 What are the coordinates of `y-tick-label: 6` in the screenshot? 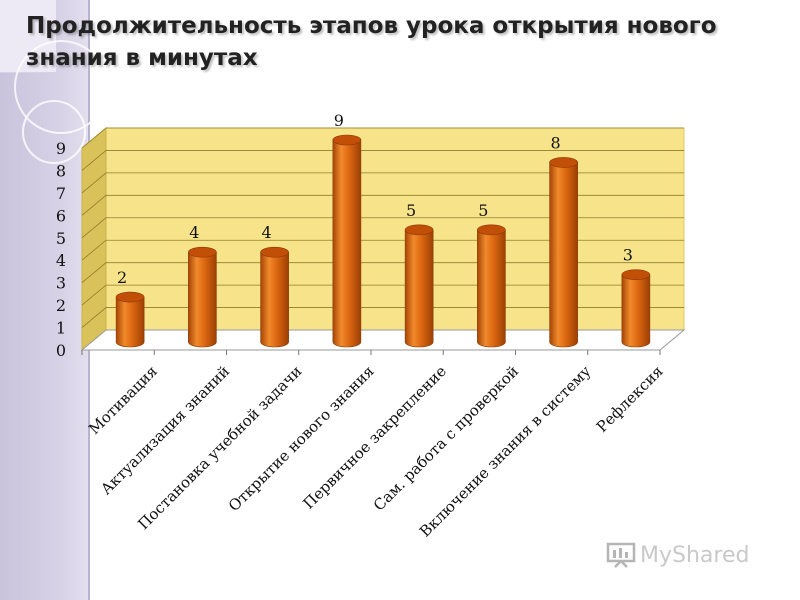 It's located at (61, 215).